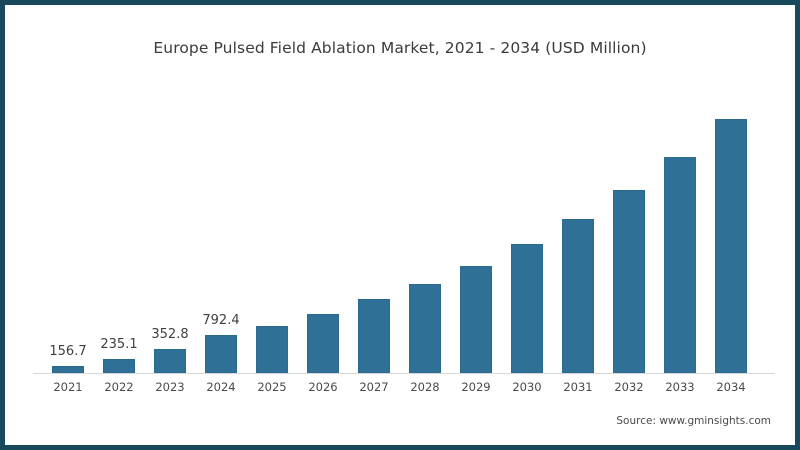  What do you see at coordinates (170, 361) in the screenshot?
I see `bar-2023` at bounding box center [170, 361].